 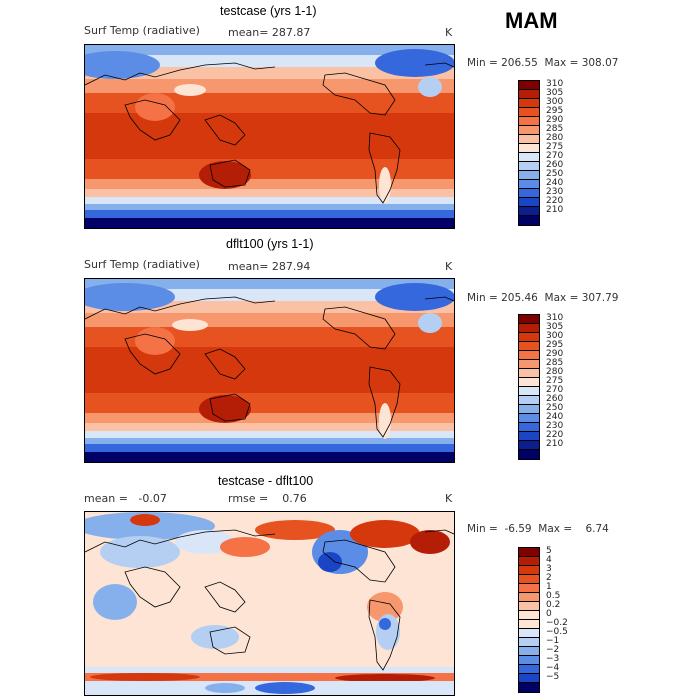 I want to click on panel3-units: K, so click(x=449, y=498).